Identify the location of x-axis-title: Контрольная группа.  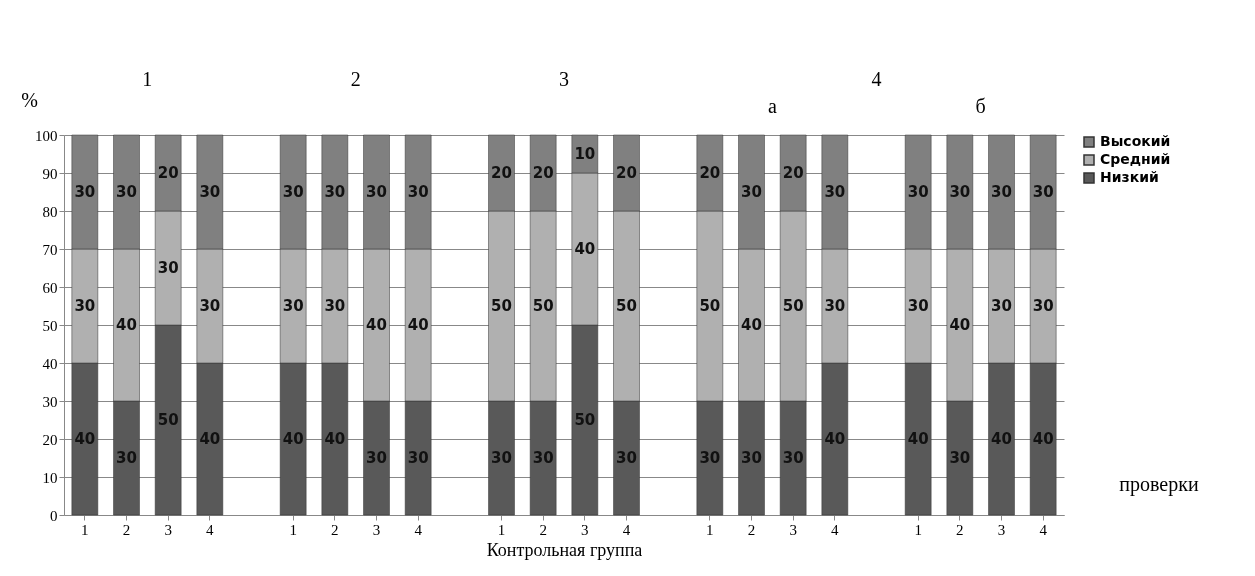
(564, 549).